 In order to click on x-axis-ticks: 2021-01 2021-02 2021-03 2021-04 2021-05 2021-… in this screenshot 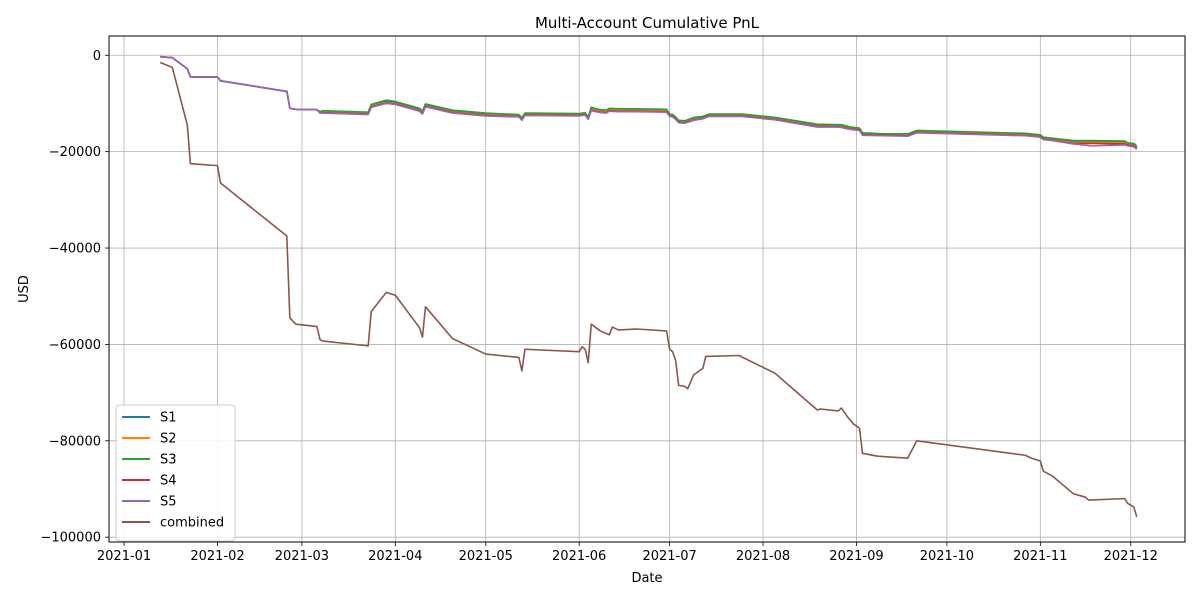, I will do `click(627, 553)`.